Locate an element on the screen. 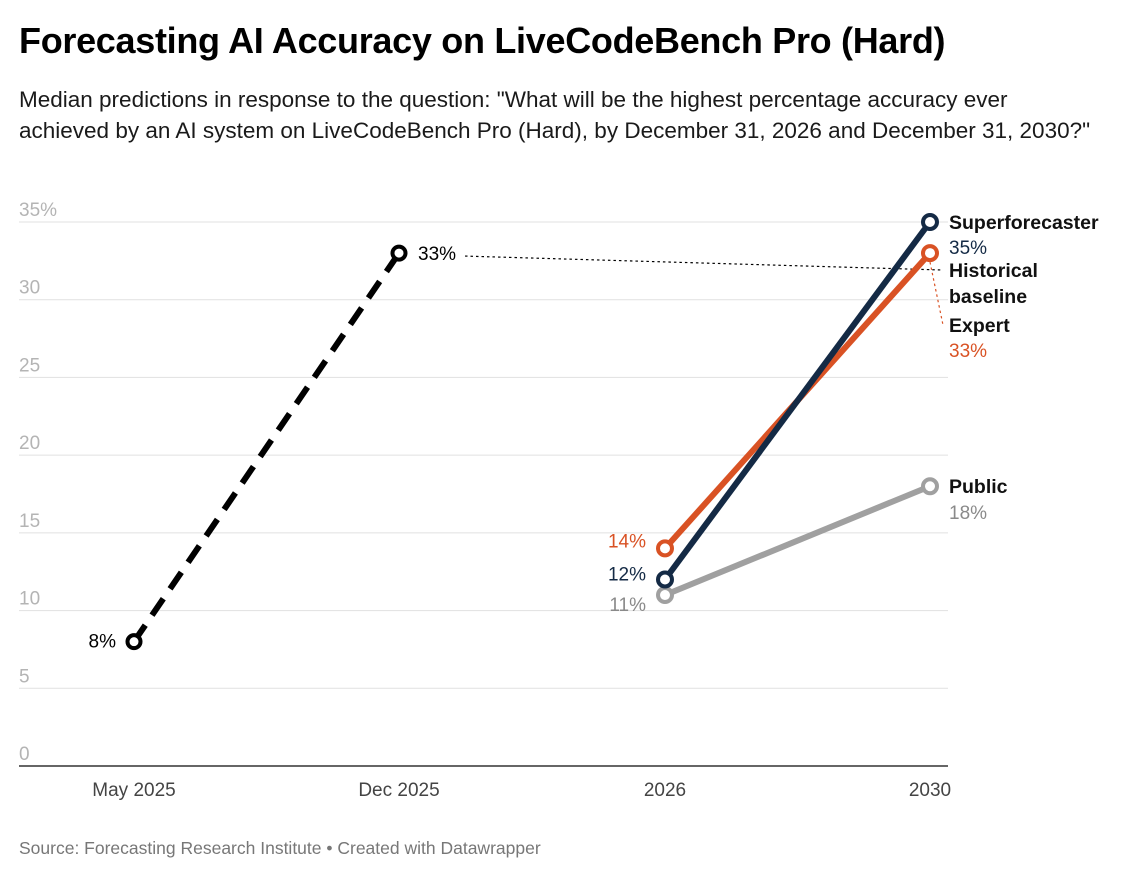 This screenshot has height=880, width=1125. y-tick-label: 30 is located at coordinates (29, 288).